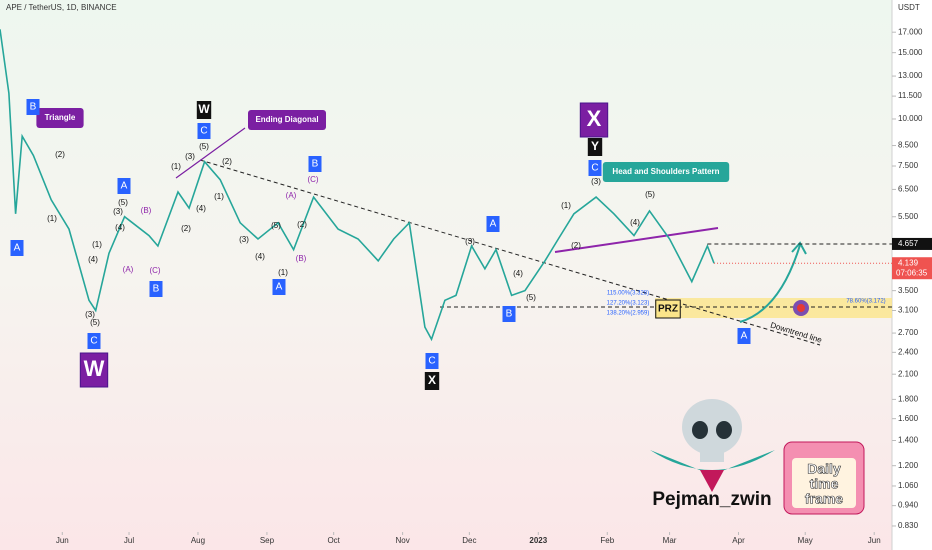  Describe the element at coordinates (773, 308) in the screenshot. I see `prz-zone` at that location.